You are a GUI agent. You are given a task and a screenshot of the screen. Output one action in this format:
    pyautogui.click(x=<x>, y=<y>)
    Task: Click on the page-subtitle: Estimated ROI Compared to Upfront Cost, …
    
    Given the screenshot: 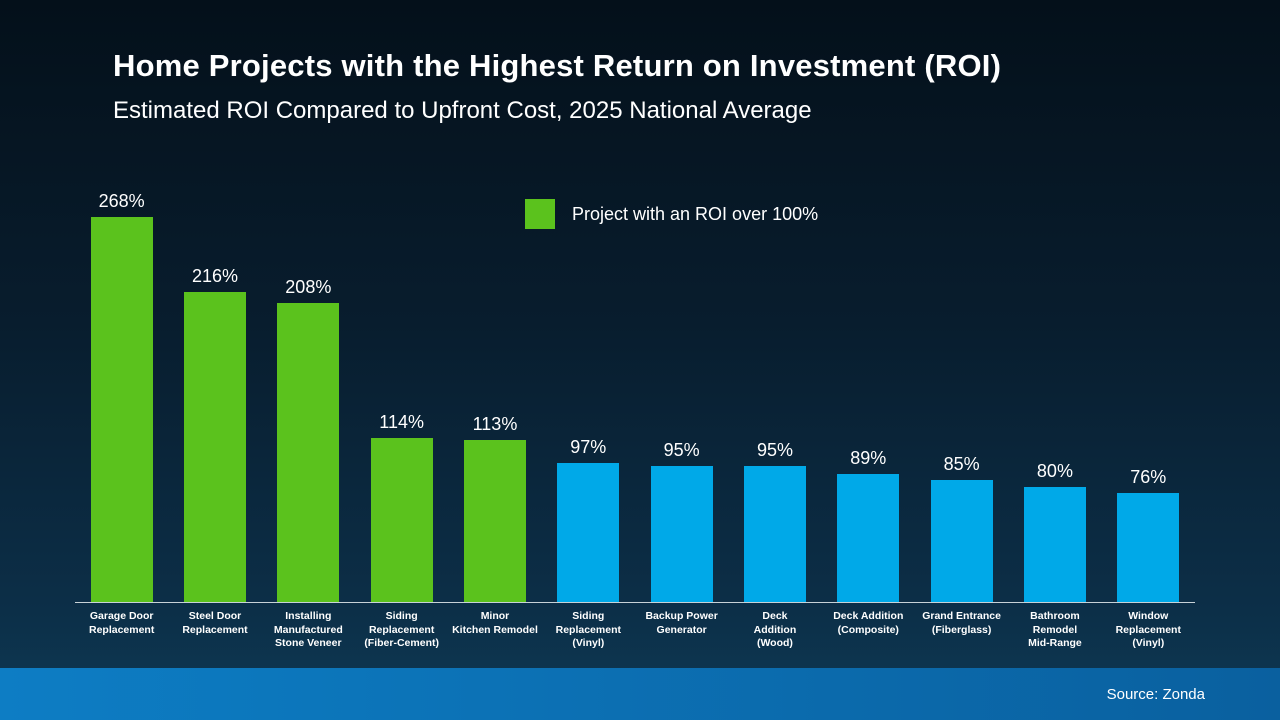 What is the action you would take?
    pyautogui.click(x=462, y=110)
    